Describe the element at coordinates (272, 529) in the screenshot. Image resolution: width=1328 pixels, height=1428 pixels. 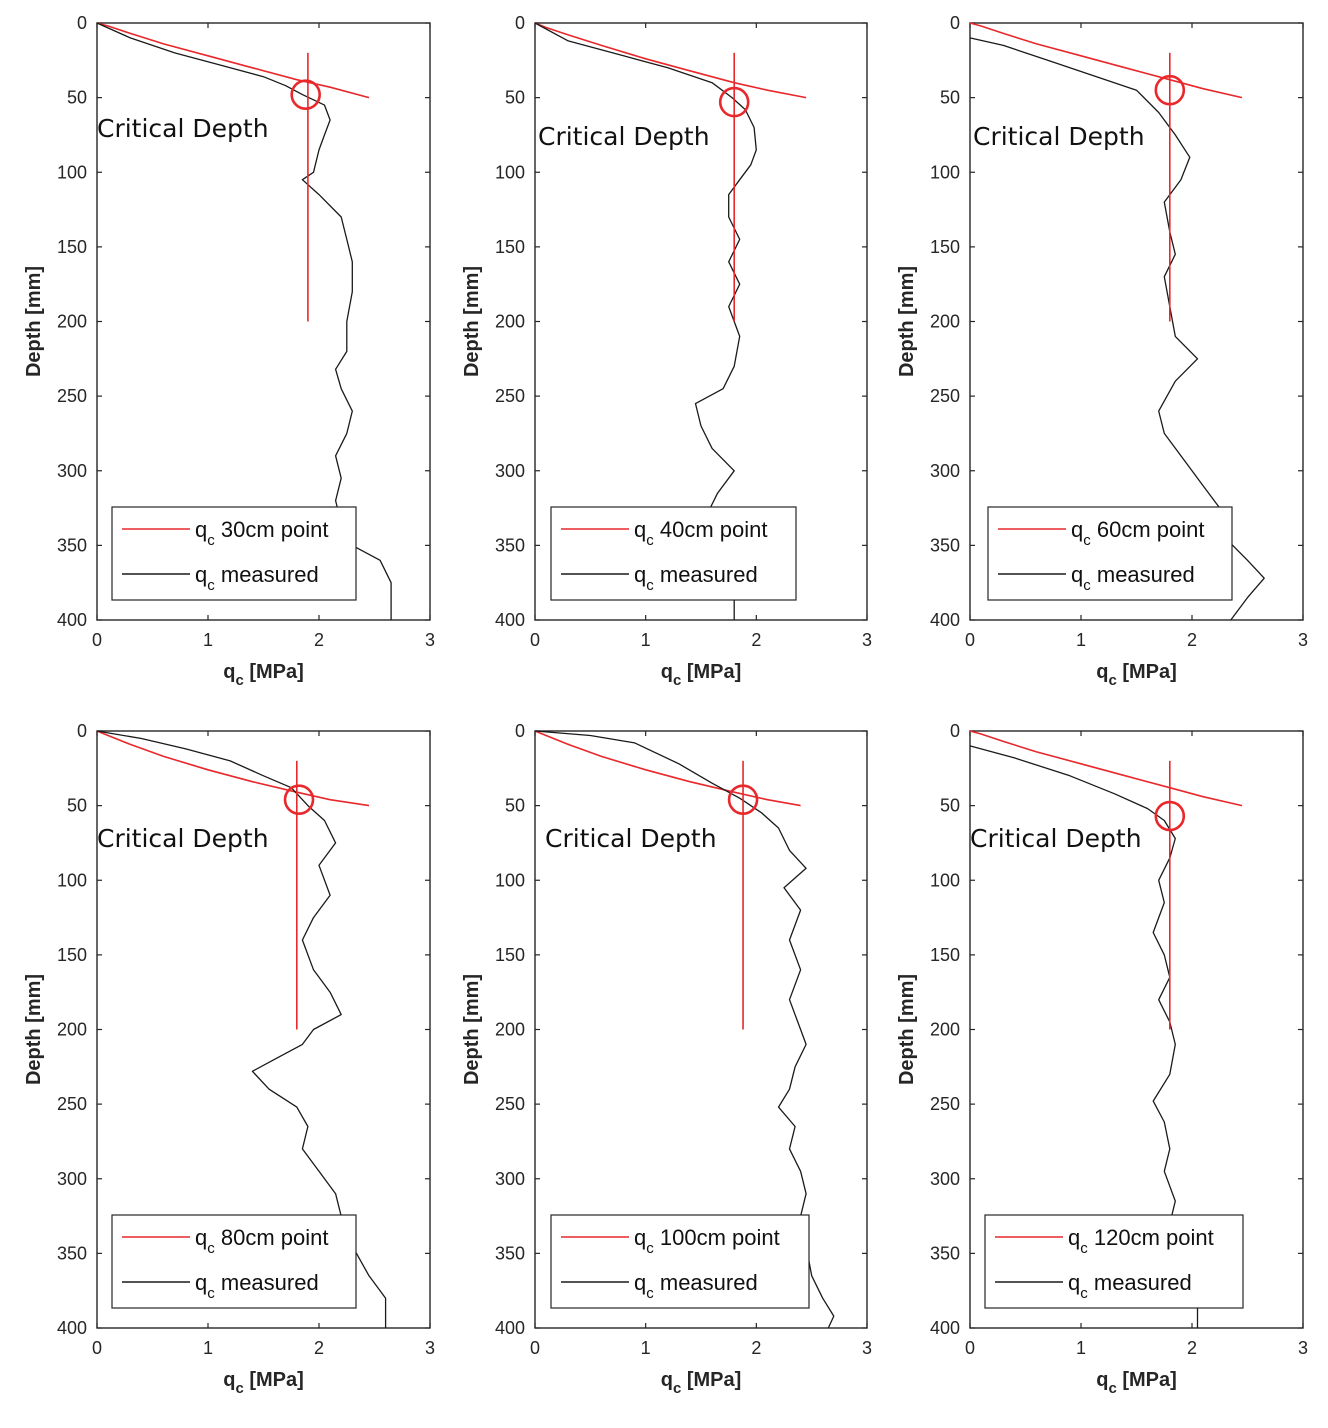
I see `legend-entry-rest: 30cm point` at that location.